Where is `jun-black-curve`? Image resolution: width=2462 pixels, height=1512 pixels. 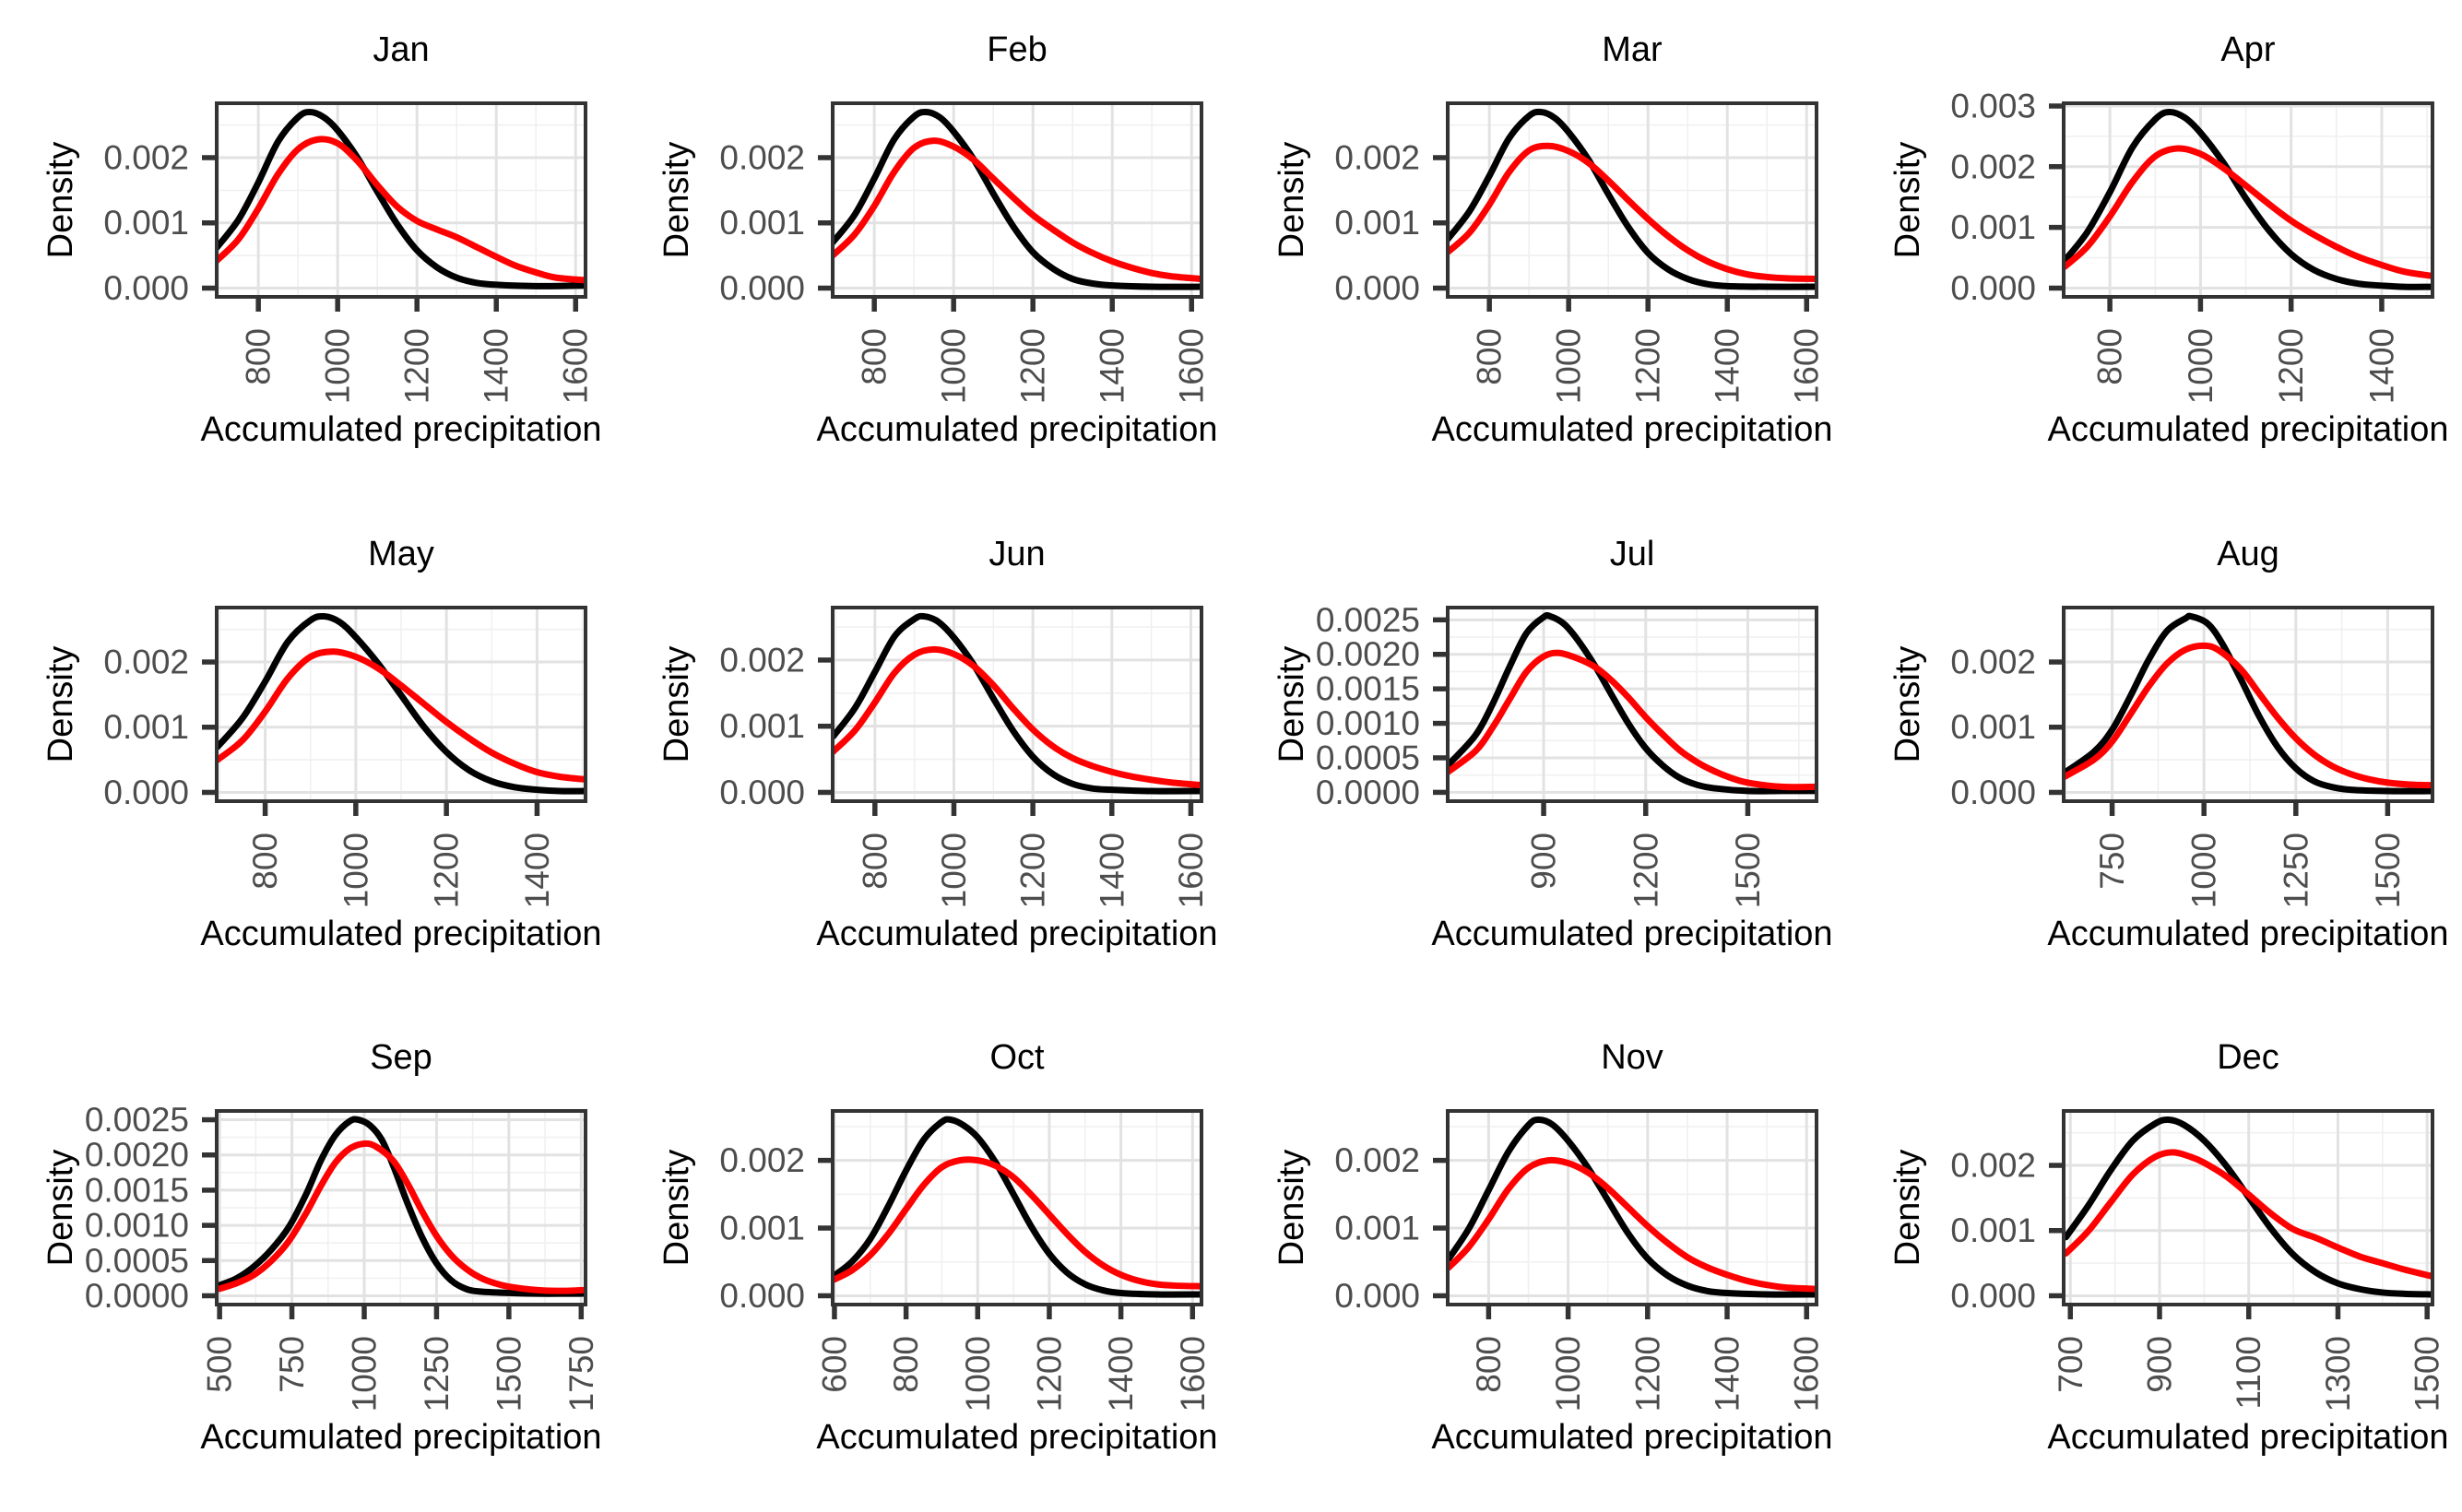
jun-black-curve is located at coordinates (1016, 703).